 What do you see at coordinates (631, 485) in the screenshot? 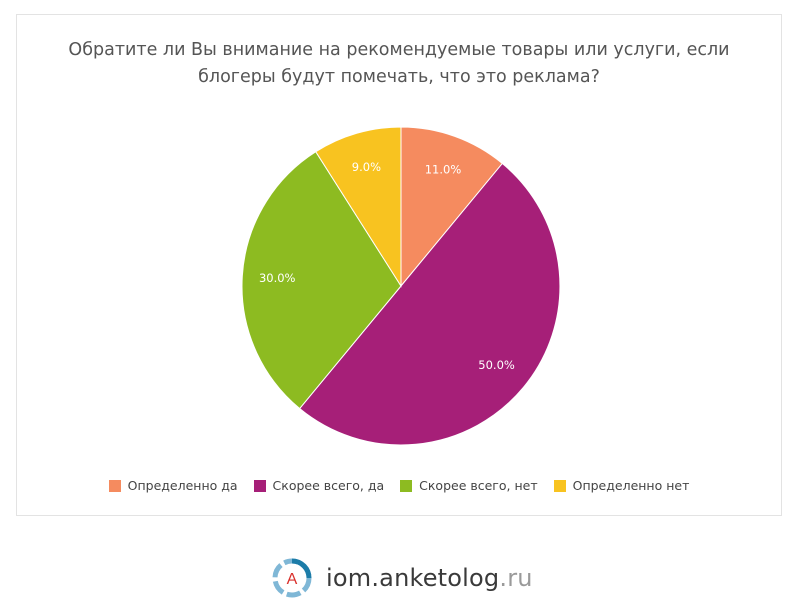
I see `legend-label-4: Определенно нет` at bounding box center [631, 485].